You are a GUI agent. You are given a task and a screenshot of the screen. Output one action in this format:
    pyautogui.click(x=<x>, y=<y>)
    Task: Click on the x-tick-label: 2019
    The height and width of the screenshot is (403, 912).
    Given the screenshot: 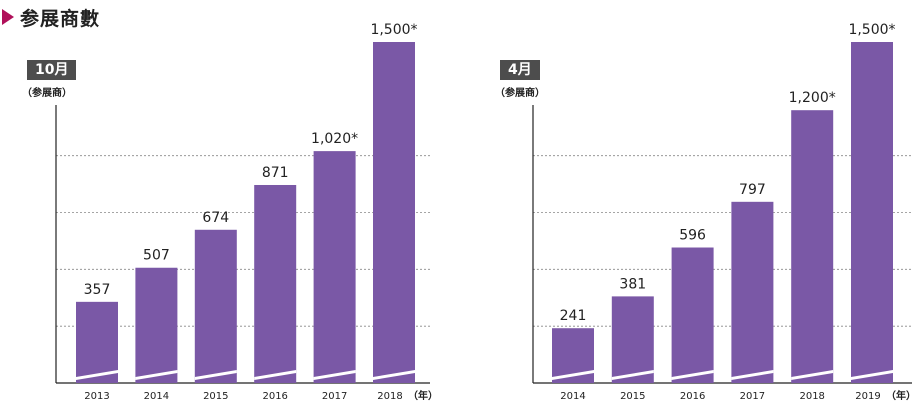 What is the action you would take?
    pyautogui.click(x=867, y=396)
    